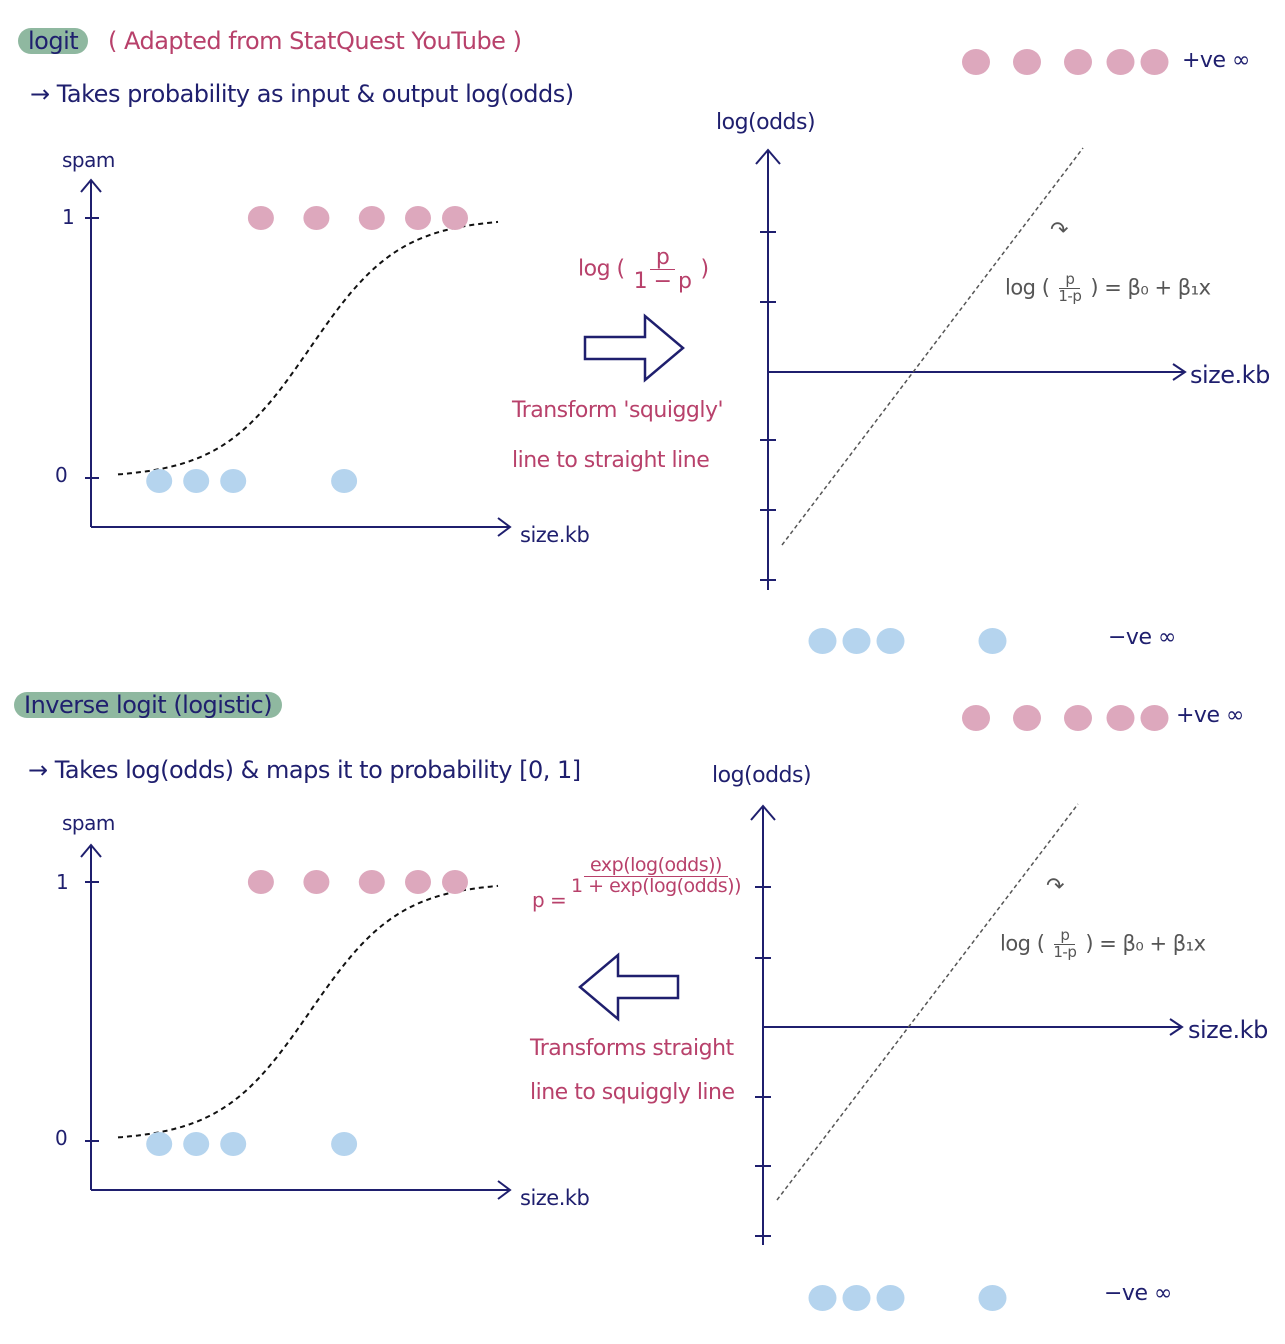 Image resolution: width=1285 pixels, height=1344 pixels. I want to click on s1-left-tick-one: 1, so click(68, 217).